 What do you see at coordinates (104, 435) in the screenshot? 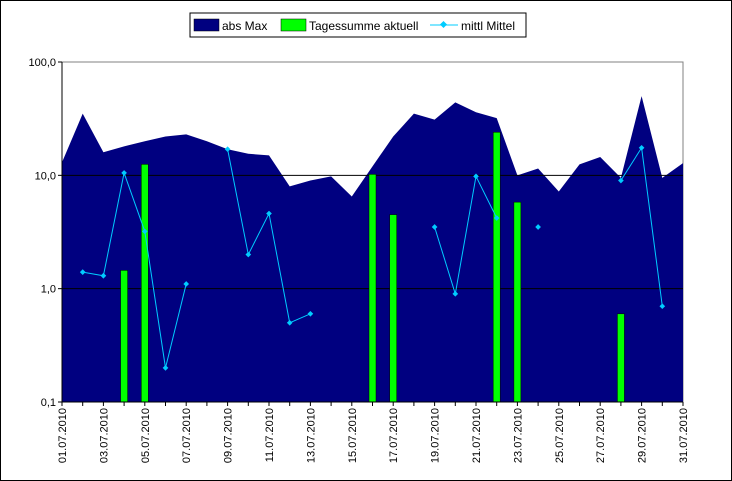
I see `x-tick-label-1: 03.07.2010` at bounding box center [104, 435].